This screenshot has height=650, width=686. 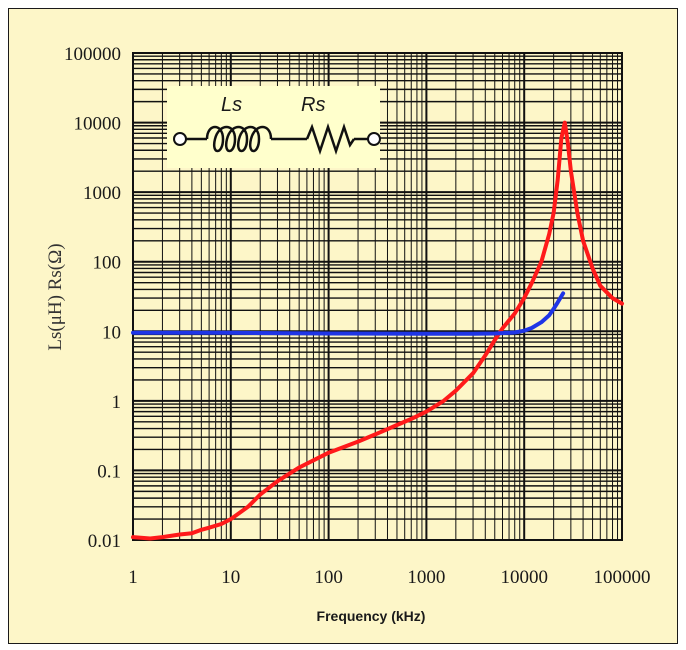 I want to click on y-tick-label: 10, so click(x=111, y=332).